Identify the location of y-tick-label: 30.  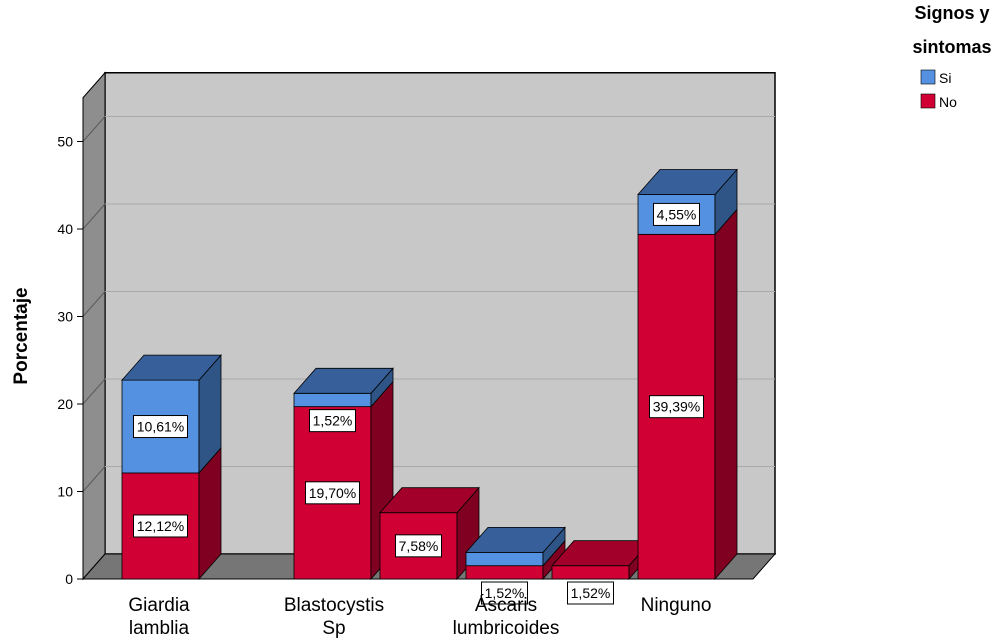
(65, 317).